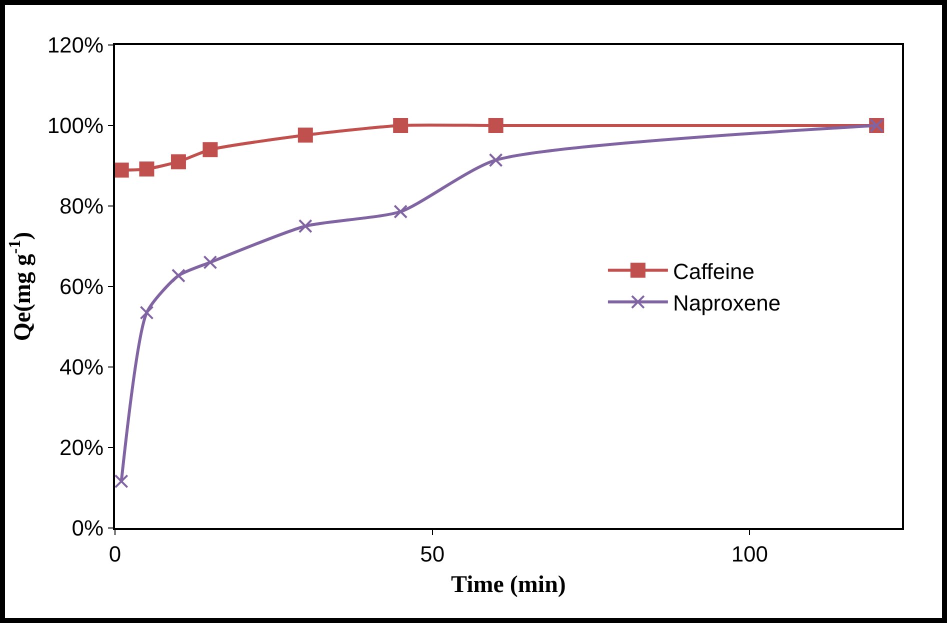 The image size is (947, 623). I want to click on x-tick-label: 50, so click(432, 553).